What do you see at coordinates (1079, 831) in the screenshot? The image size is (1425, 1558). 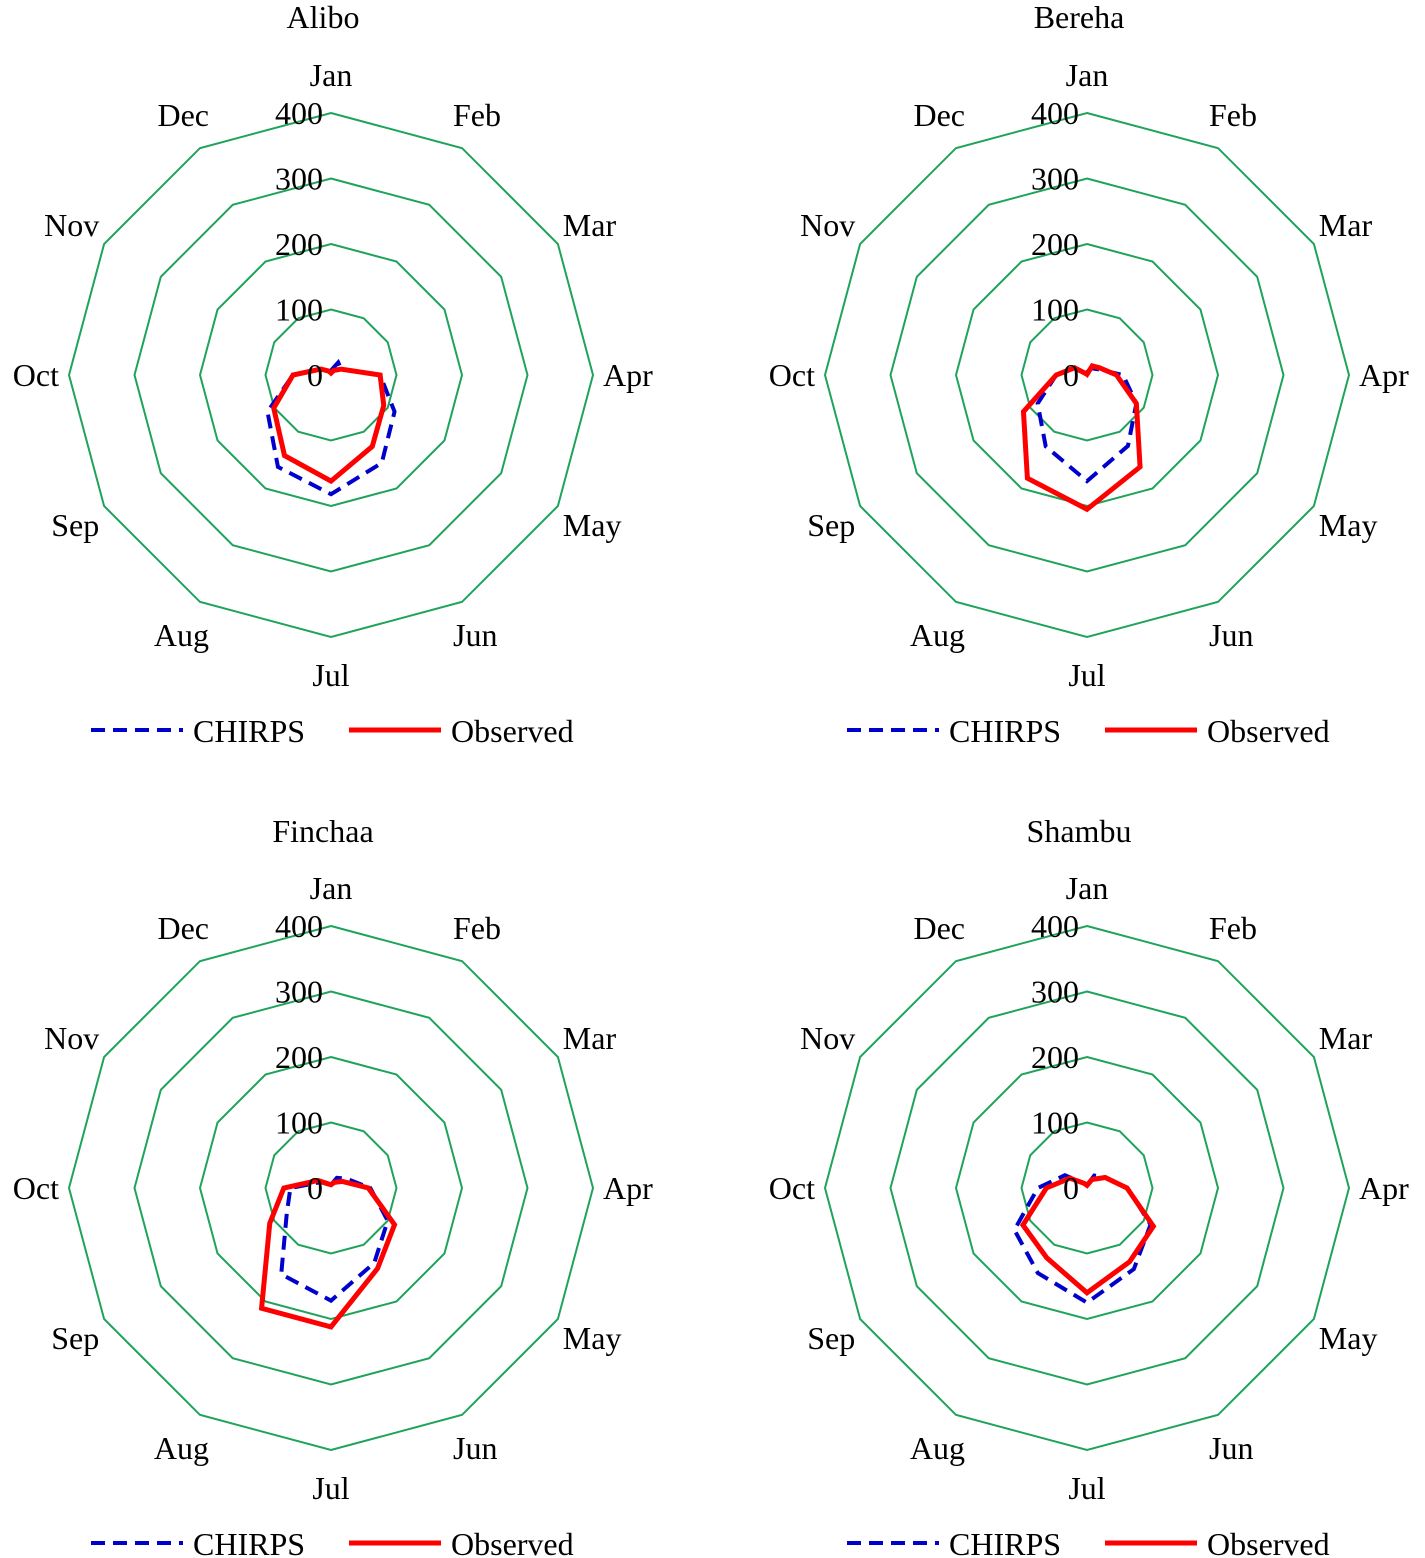 I see `chart-title: Shambu` at bounding box center [1079, 831].